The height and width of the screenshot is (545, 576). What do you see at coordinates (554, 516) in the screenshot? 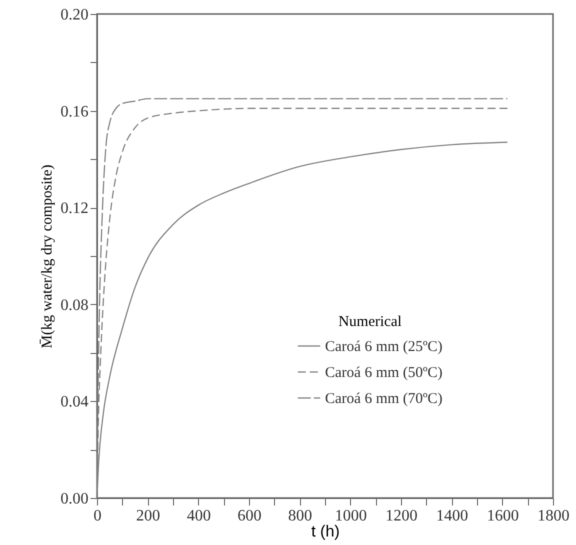
I see `x-tick-label: 1800` at bounding box center [554, 516].